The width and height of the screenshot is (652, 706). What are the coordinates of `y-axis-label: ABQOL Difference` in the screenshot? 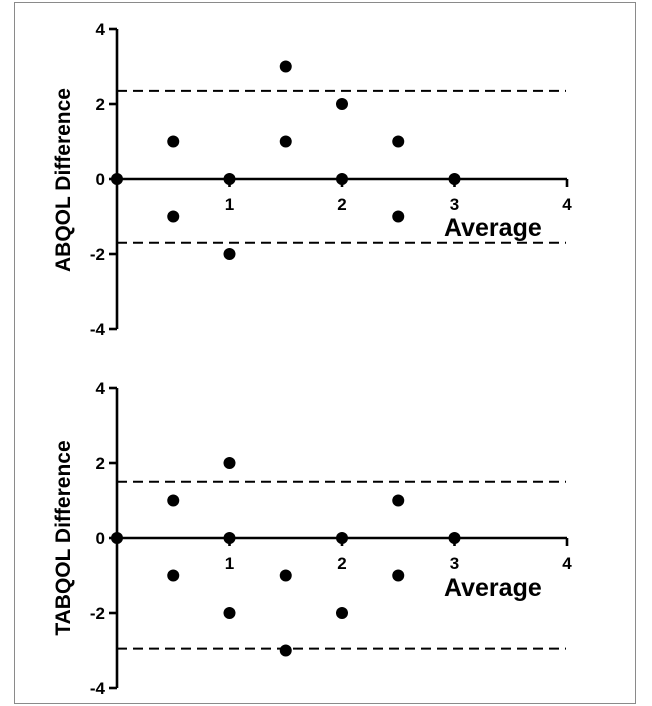 It's located at (63, 180).